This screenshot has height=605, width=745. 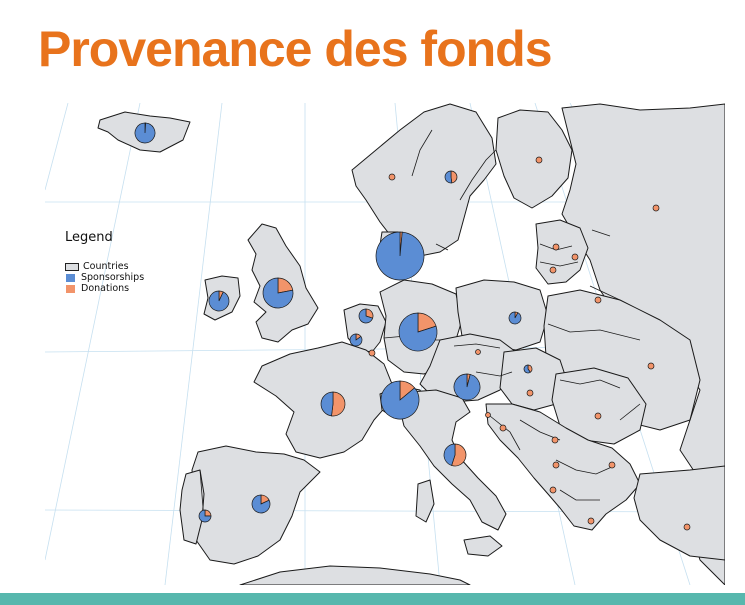 I want to click on pie-iceland, so click(x=145, y=133).